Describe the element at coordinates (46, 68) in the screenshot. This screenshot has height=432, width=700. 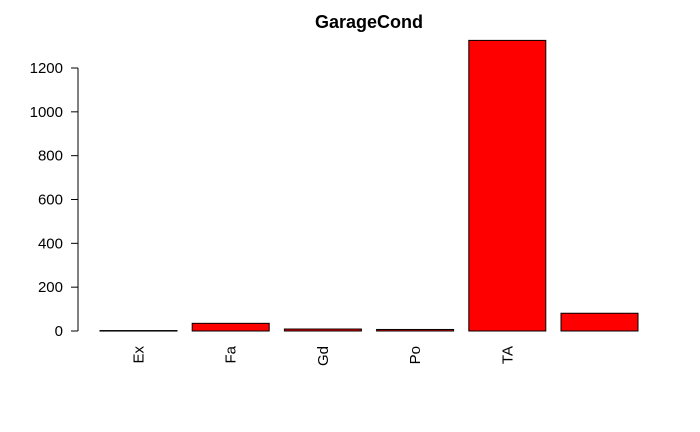
I see `y-tick-label: 1200` at that location.